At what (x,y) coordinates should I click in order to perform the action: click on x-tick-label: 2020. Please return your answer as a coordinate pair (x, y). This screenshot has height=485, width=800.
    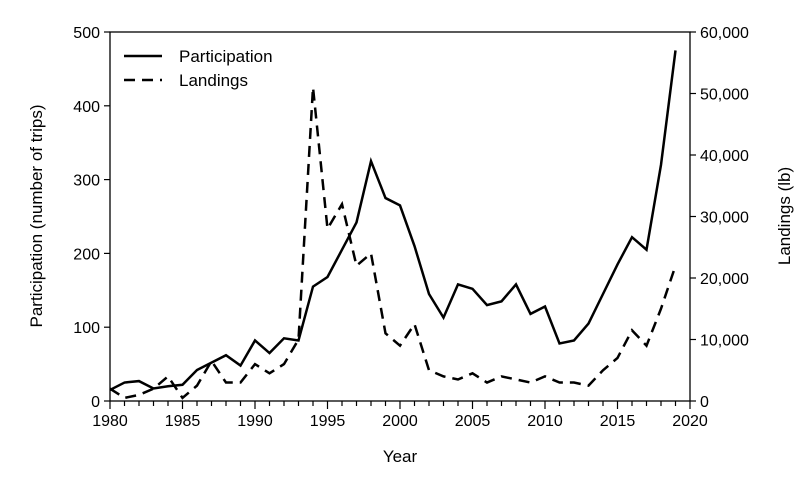
    Looking at the image, I should click on (690, 421).